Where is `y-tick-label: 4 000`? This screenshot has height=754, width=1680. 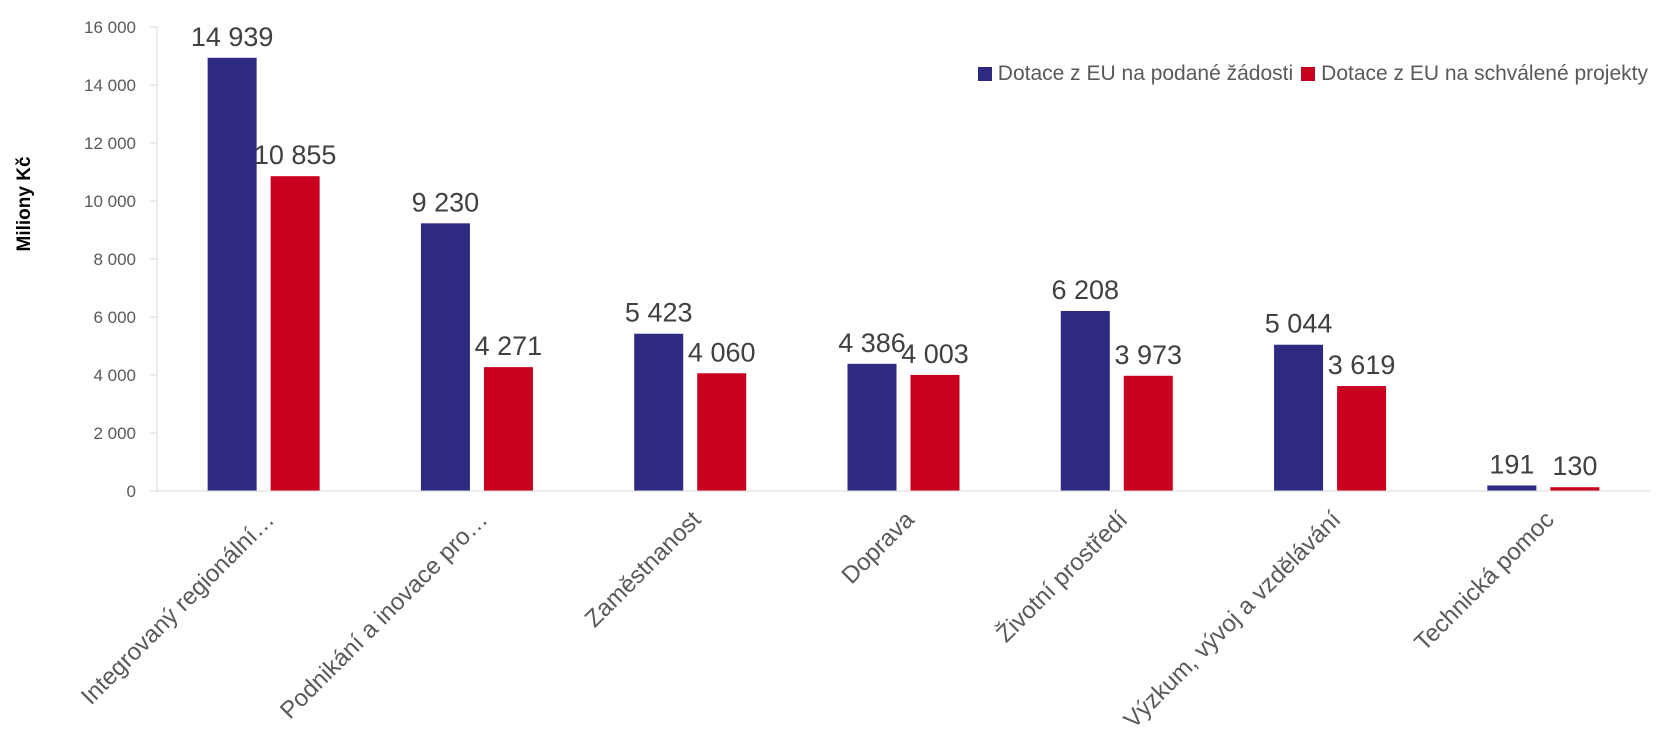 y-tick-label: 4 000 is located at coordinates (114, 375).